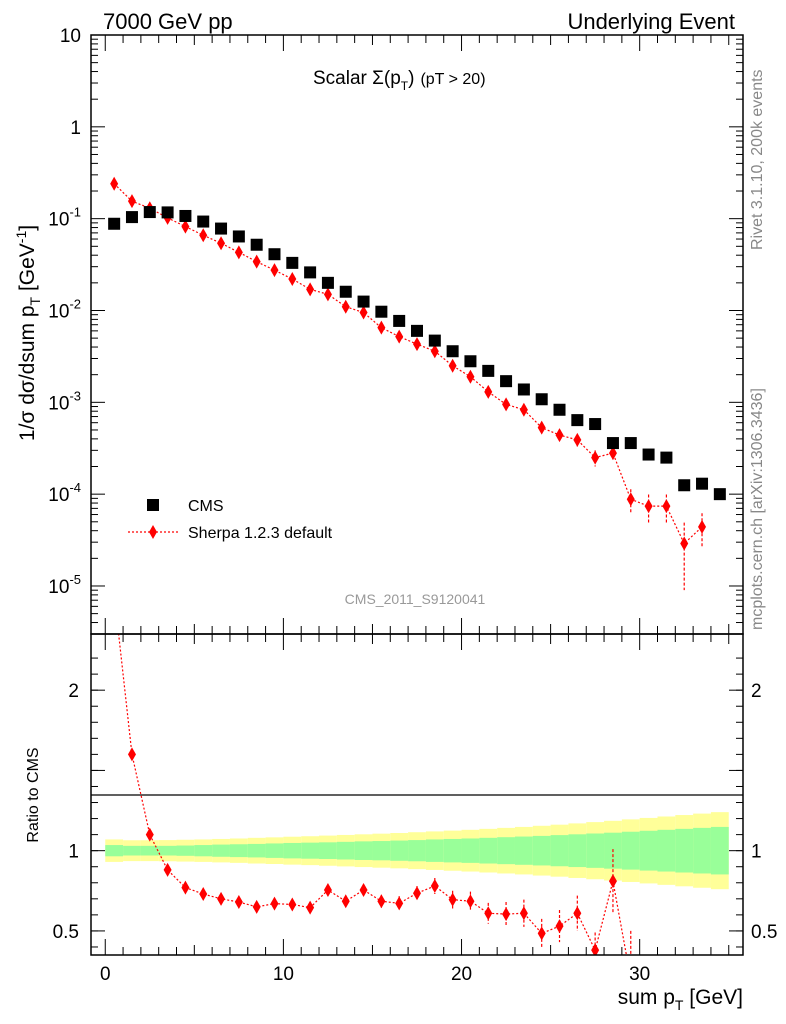 The image size is (786, 1024). Describe the element at coordinates (105, 974) in the screenshot. I see `x-tick-label: 0` at that location.